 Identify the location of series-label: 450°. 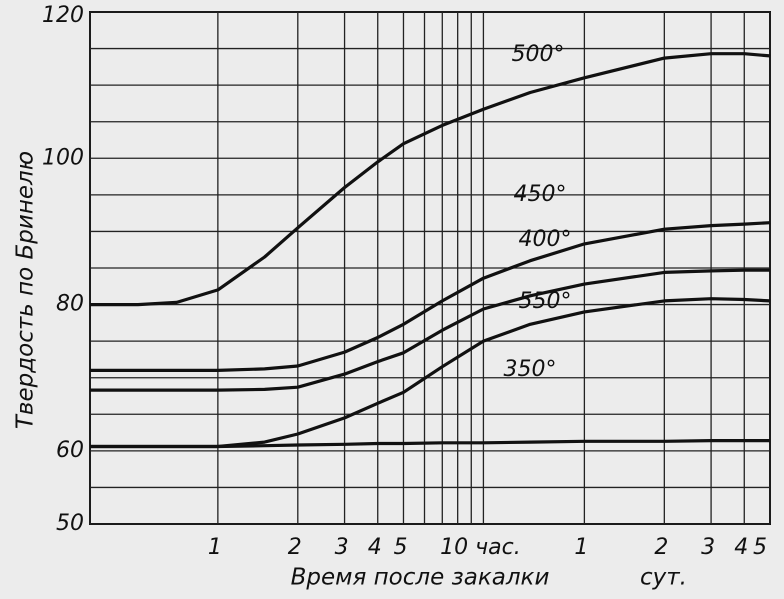
(540, 194).